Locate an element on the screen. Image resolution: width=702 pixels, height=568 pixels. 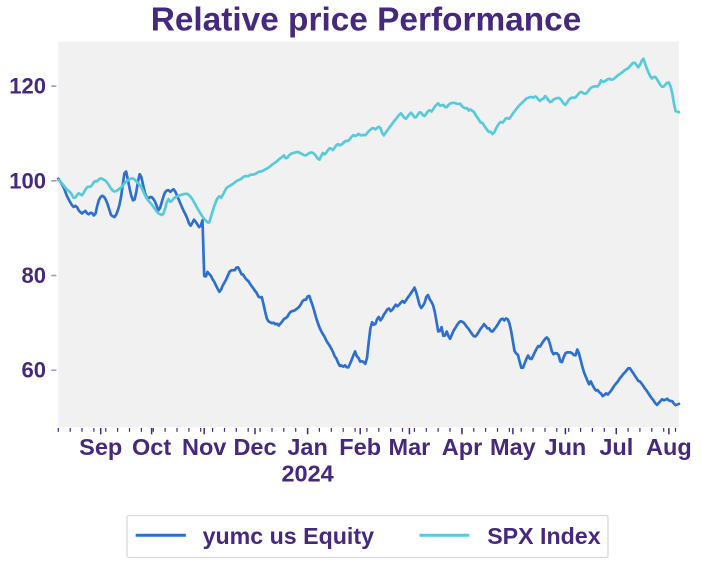
svg-text: Jun is located at coordinates (566, 447).